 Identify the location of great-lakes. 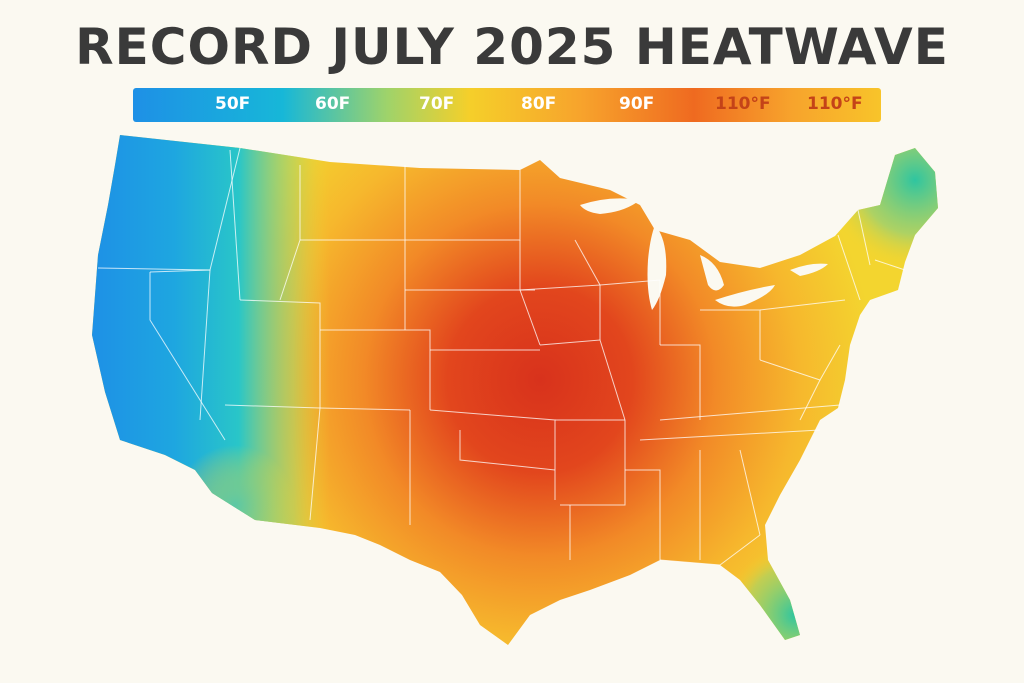
(704, 254).